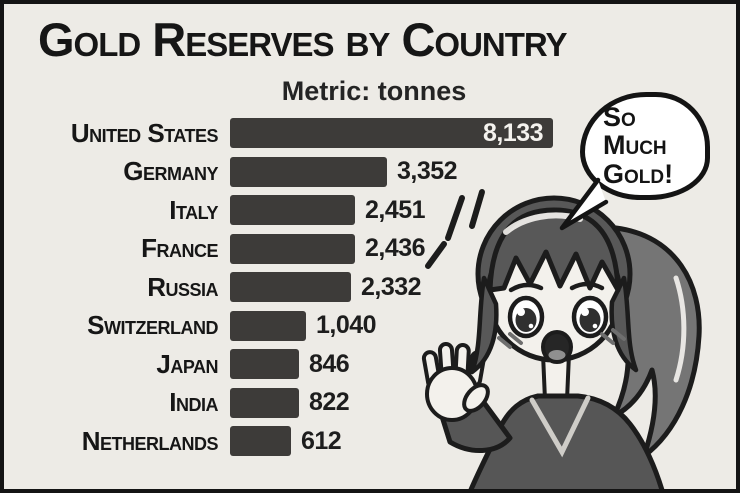 The height and width of the screenshot is (493, 740). I want to click on speech-line-1: So, so click(619, 117).